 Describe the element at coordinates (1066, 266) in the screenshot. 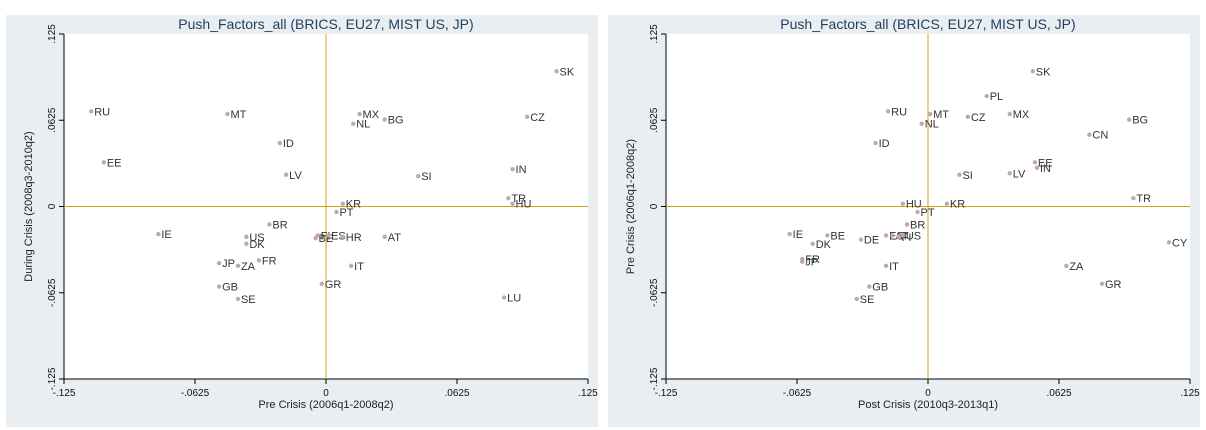

I see `point-za` at that location.